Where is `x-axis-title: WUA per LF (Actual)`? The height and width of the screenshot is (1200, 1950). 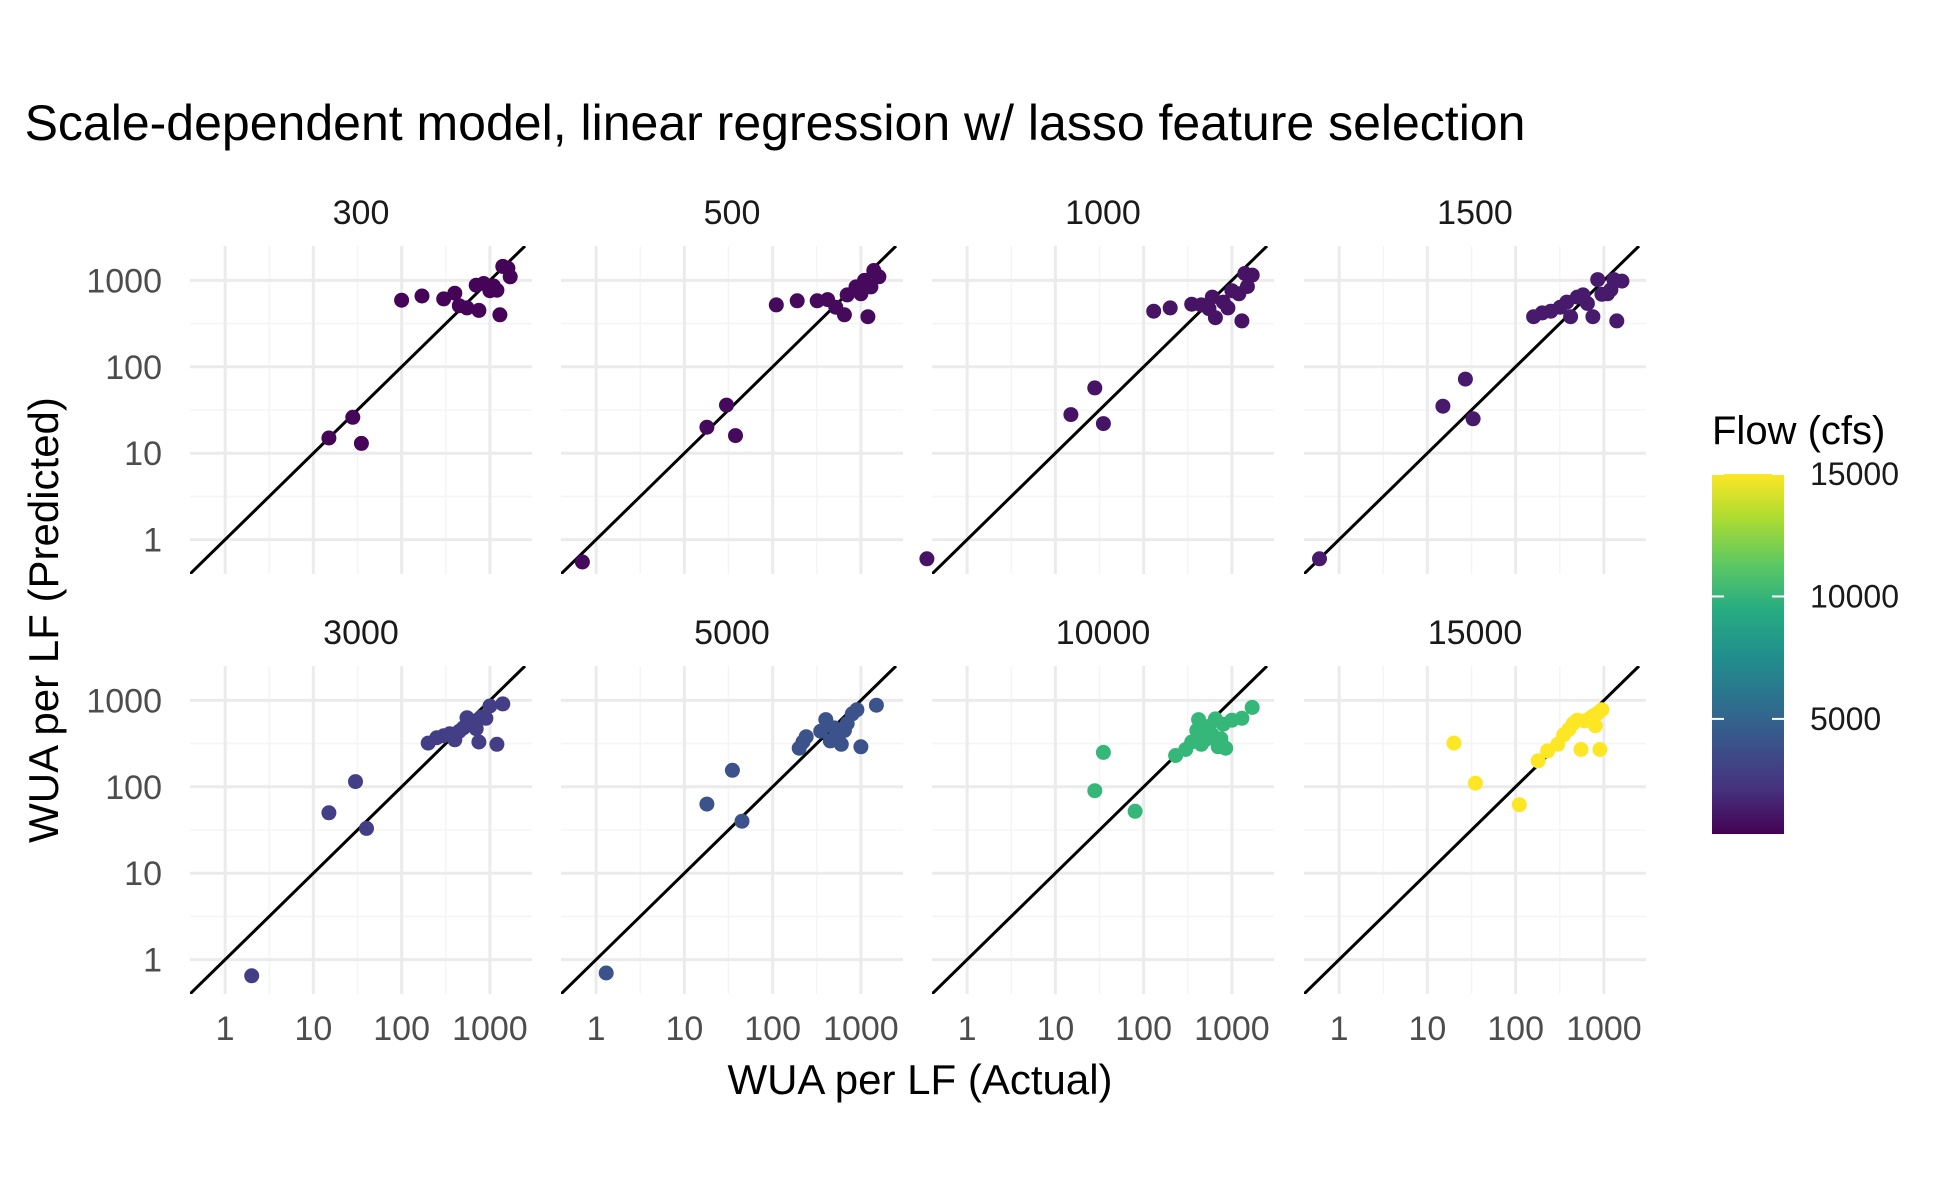 x-axis-title: WUA per LF (Actual) is located at coordinates (919, 1079).